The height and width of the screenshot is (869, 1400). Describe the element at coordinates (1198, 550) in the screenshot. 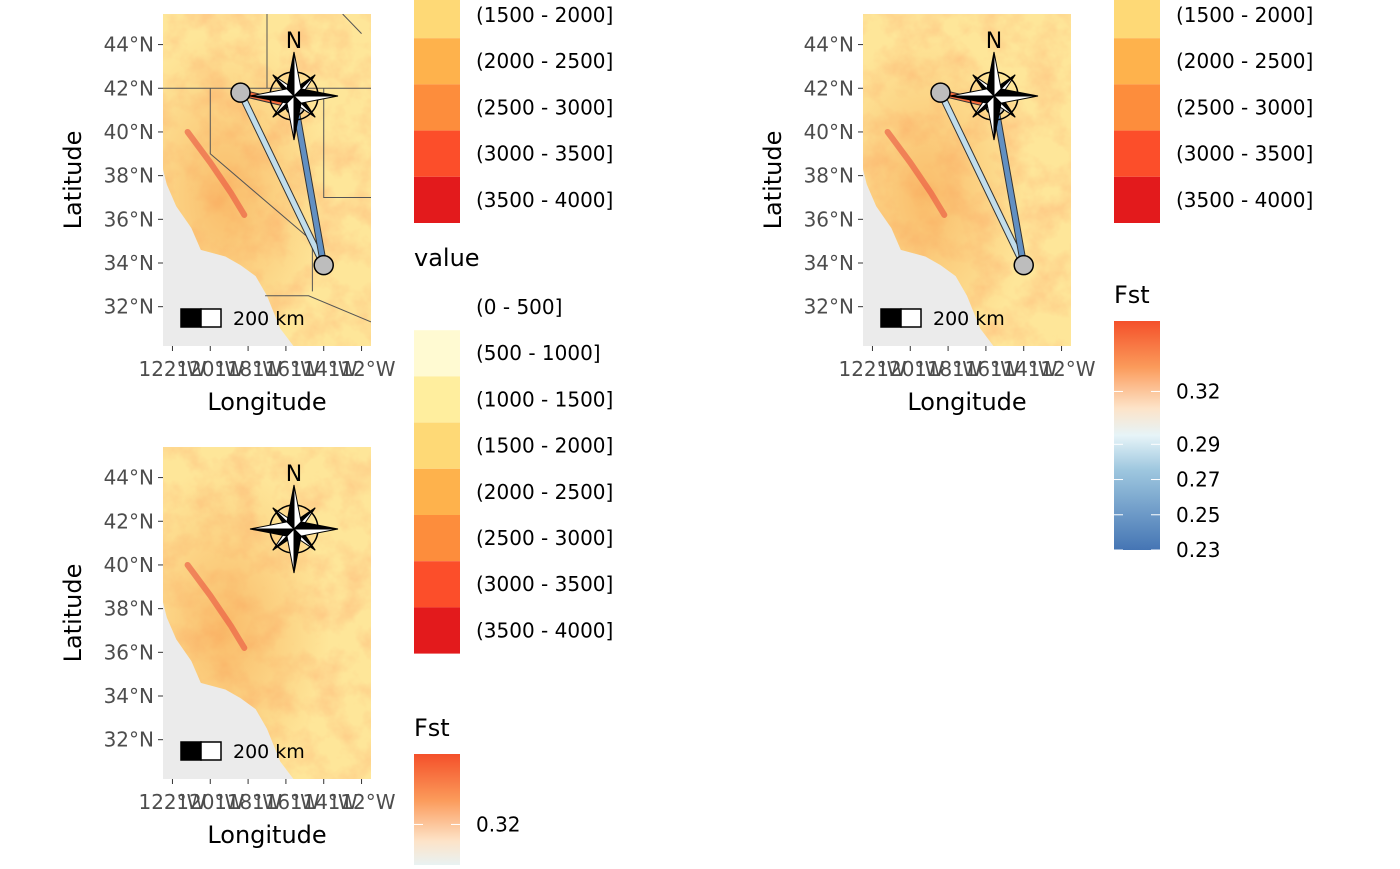

I see `fst-break-label: 0.23` at that location.